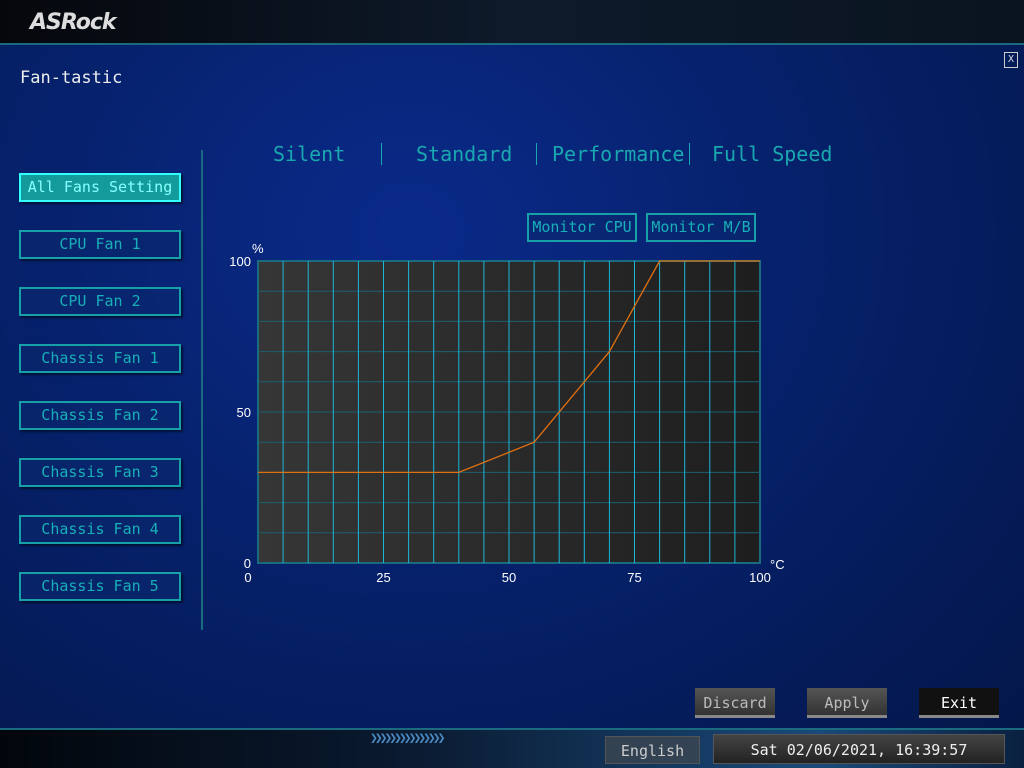  What do you see at coordinates (959, 703) in the screenshot?
I see `exit-button: Exit` at bounding box center [959, 703].